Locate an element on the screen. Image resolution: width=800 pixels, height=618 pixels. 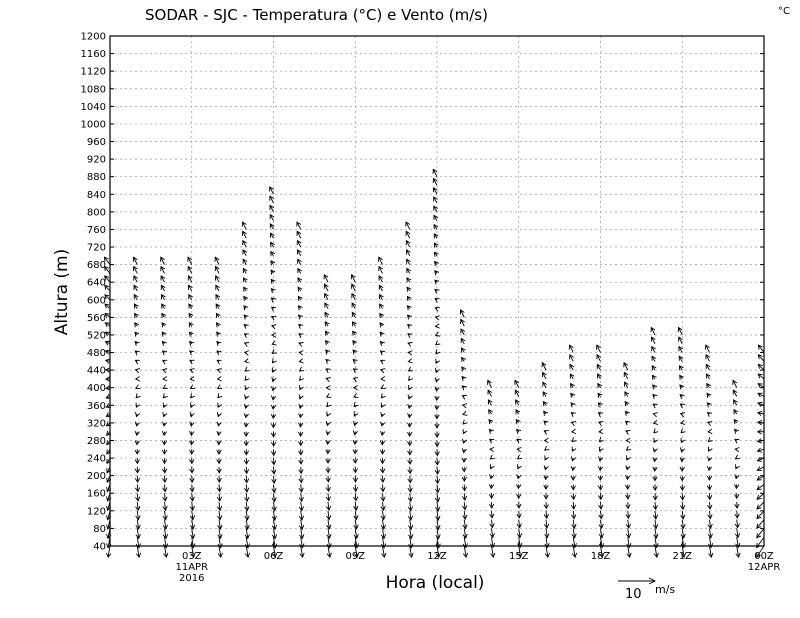
y-tick-label: 720 is located at coordinates (96, 248).